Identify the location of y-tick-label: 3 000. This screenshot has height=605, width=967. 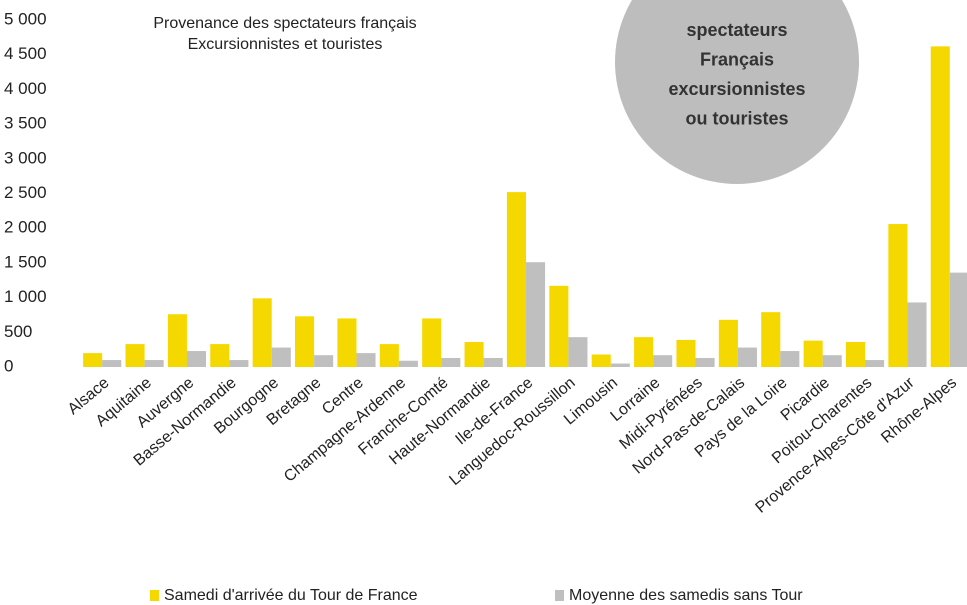
(25, 157).